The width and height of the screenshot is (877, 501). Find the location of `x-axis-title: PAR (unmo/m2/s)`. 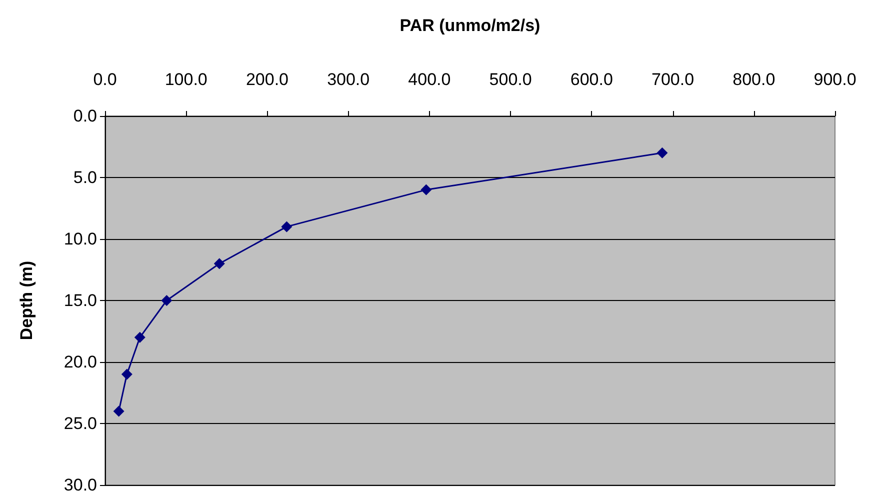

x-axis-title: PAR (unmo/m2/s) is located at coordinates (470, 25).